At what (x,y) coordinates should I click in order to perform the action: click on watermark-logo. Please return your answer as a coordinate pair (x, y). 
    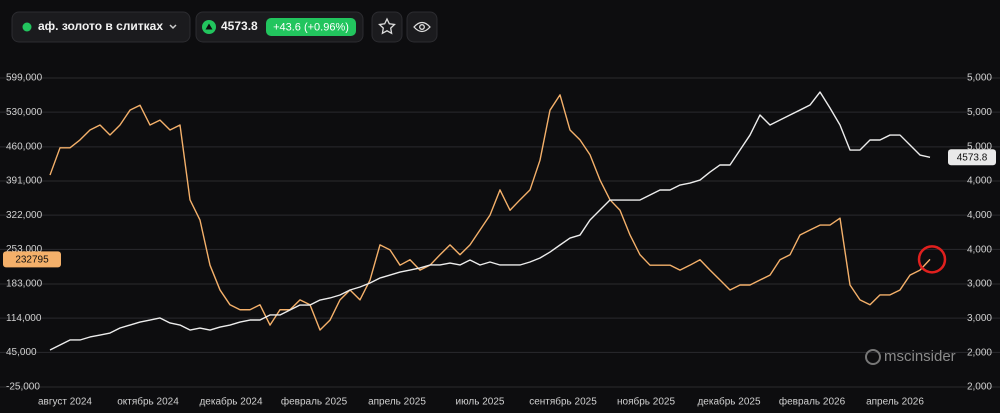
    Looking at the image, I should click on (873, 357).